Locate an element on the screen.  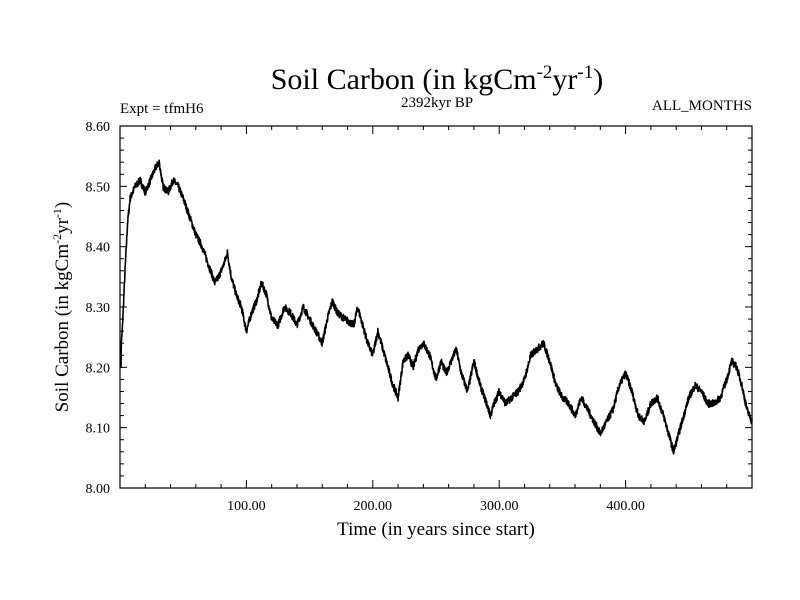
y-tick-label: 8.20 is located at coordinates (98, 368).